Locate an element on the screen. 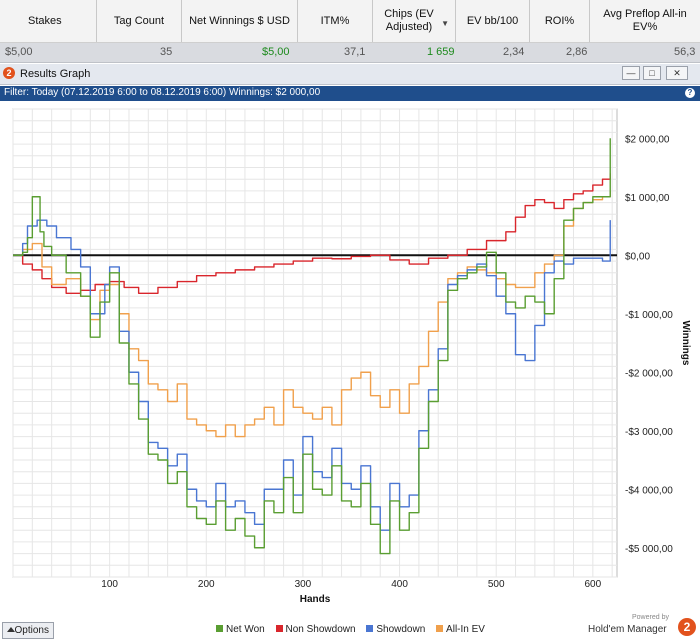  column-header-label: Avg Preflop All-in EV% is located at coordinates (645, 20).